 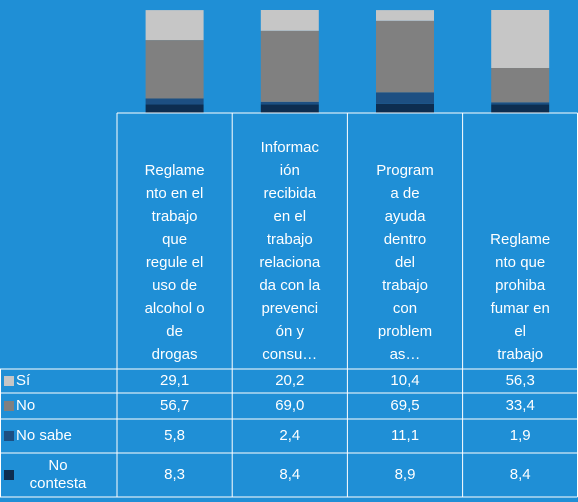 What do you see at coordinates (58, 483) in the screenshot?
I see `legend-label-line: contesta` at bounding box center [58, 483].